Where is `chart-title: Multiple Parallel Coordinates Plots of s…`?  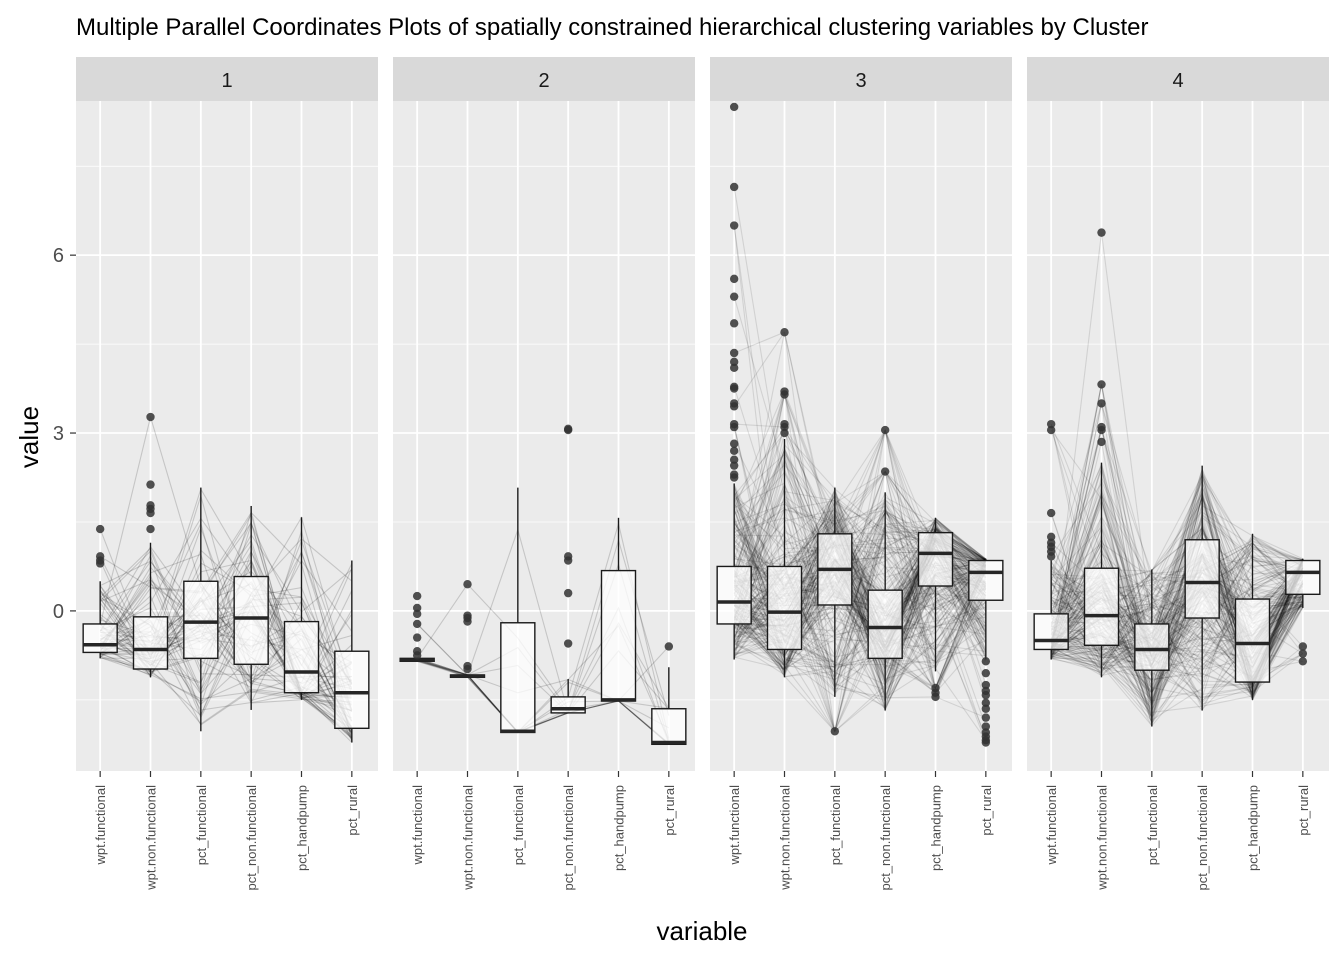
chart-title: Multiple Parallel Coordinates Plots of s… is located at coordinates (612, 27).